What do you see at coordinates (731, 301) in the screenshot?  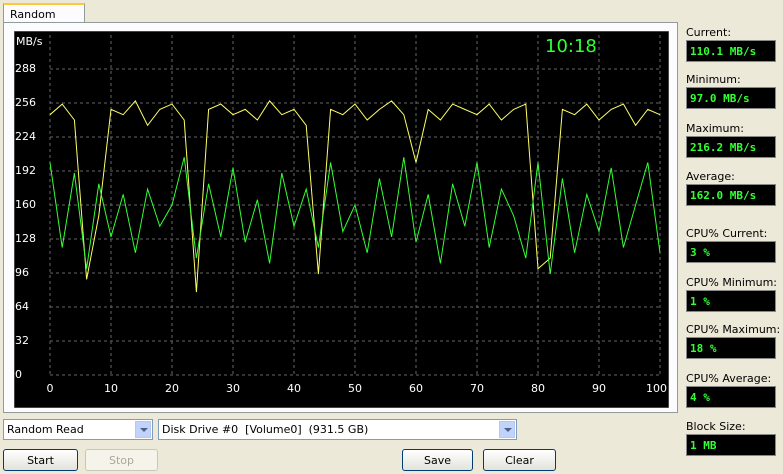 I see `stat-value: 1 %` at bounding box center [731, 301].